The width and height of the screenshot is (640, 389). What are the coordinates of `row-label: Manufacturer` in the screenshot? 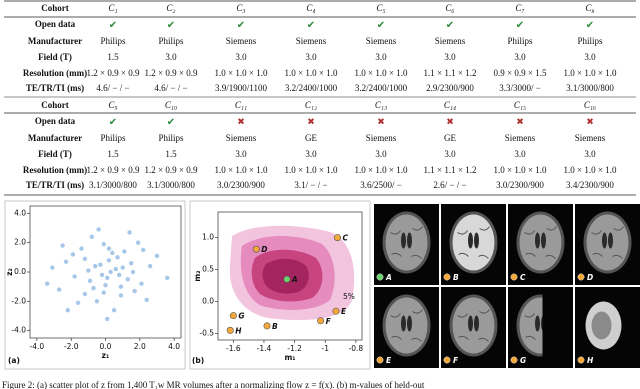 It's located at (55, 138).